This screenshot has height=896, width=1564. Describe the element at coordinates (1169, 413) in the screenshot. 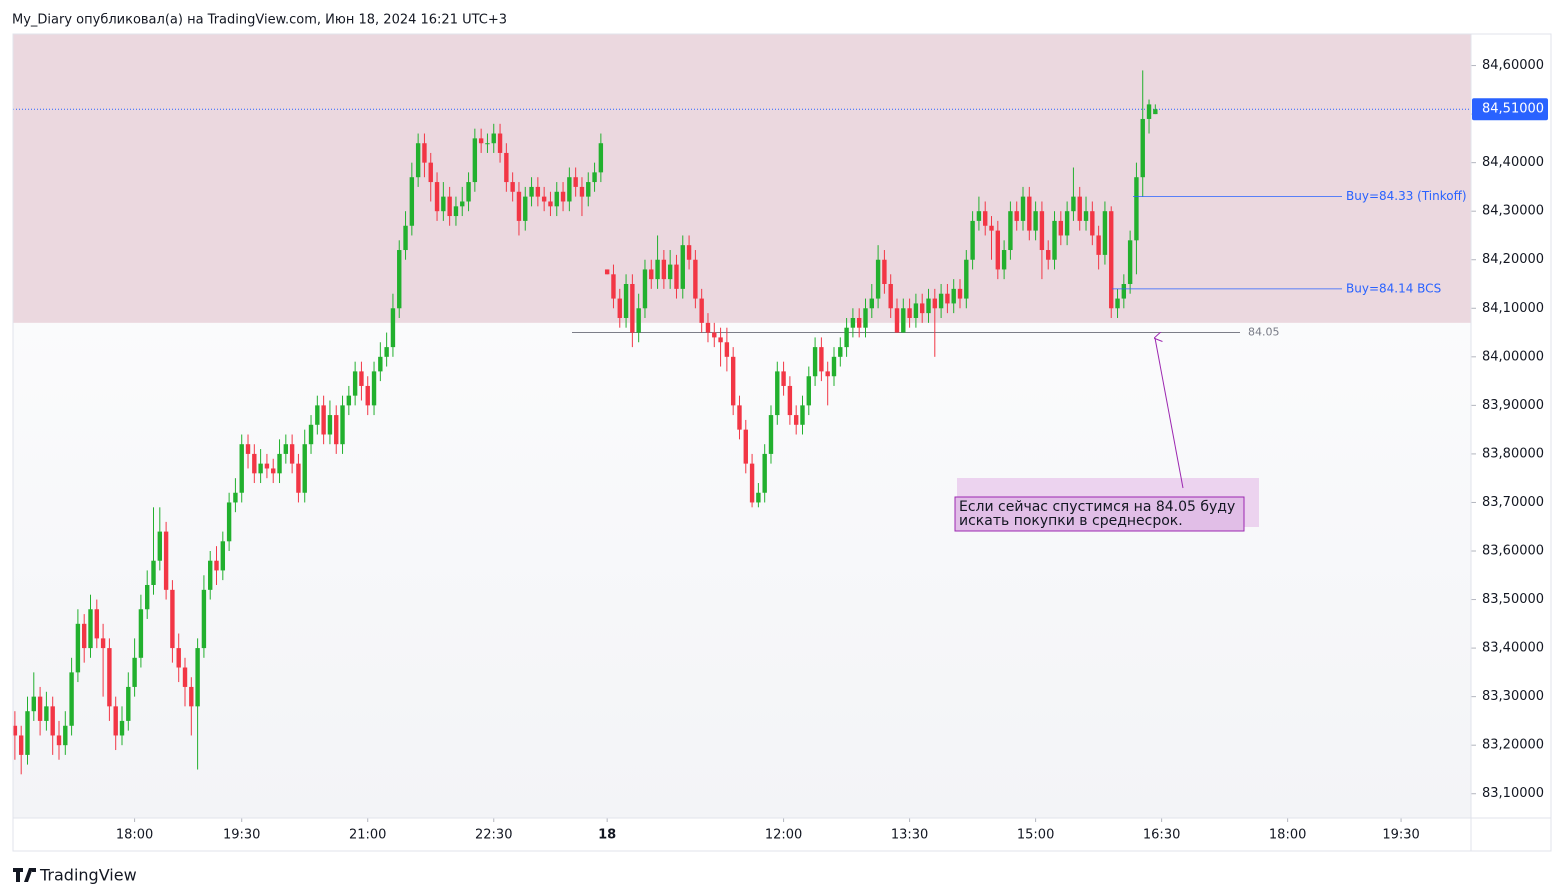

I see `note-arrow` at that location.